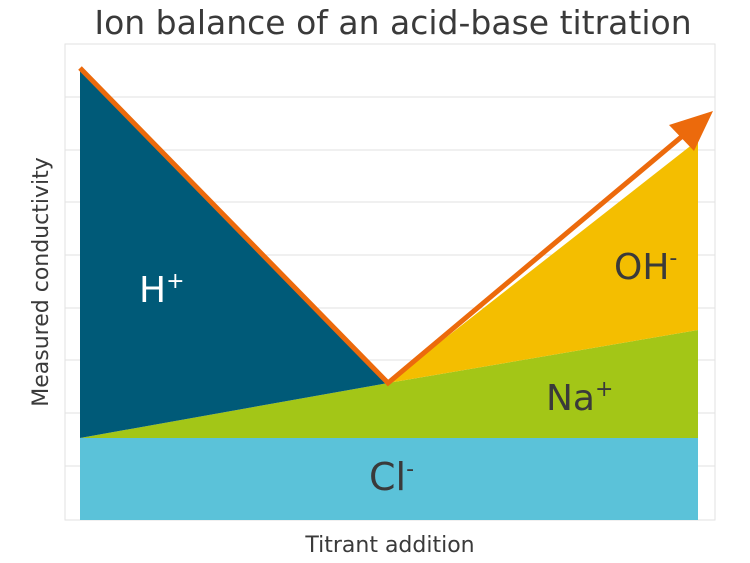 This screenshot has width=750, height=563. What do you see at coordinates (162, 290) in the screenshot?
I see `h-label: H+` at bounding box center [162, 290].